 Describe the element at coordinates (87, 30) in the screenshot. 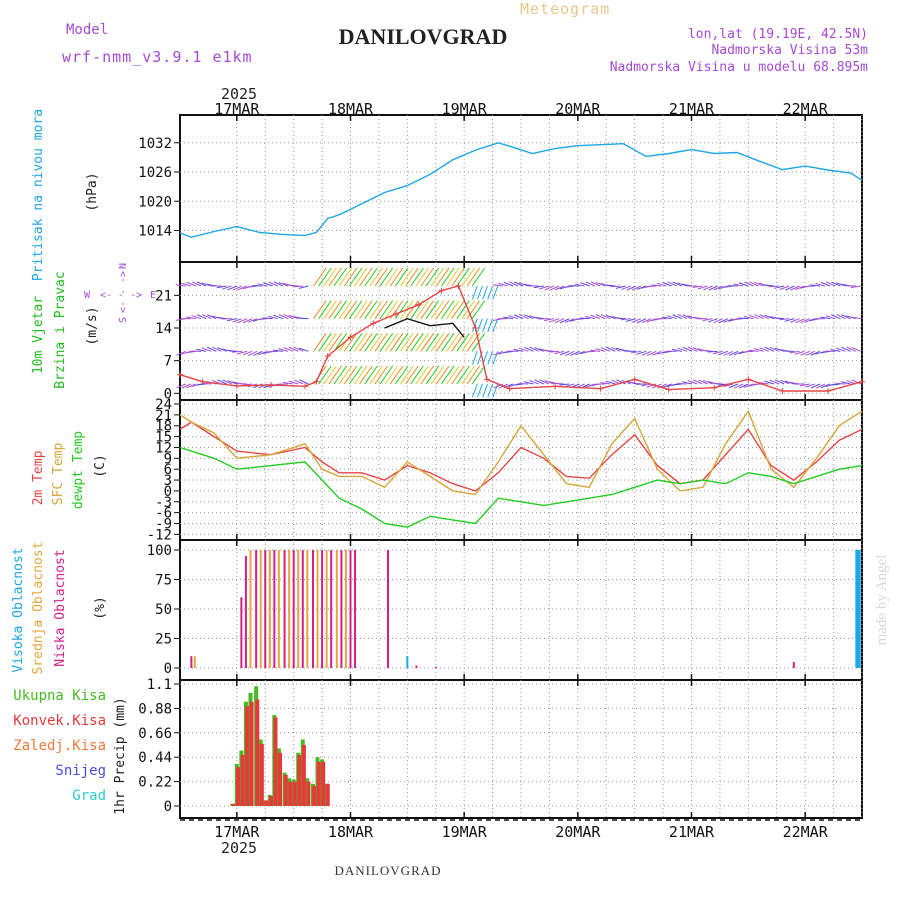

I see `model-label: Model` at that location.